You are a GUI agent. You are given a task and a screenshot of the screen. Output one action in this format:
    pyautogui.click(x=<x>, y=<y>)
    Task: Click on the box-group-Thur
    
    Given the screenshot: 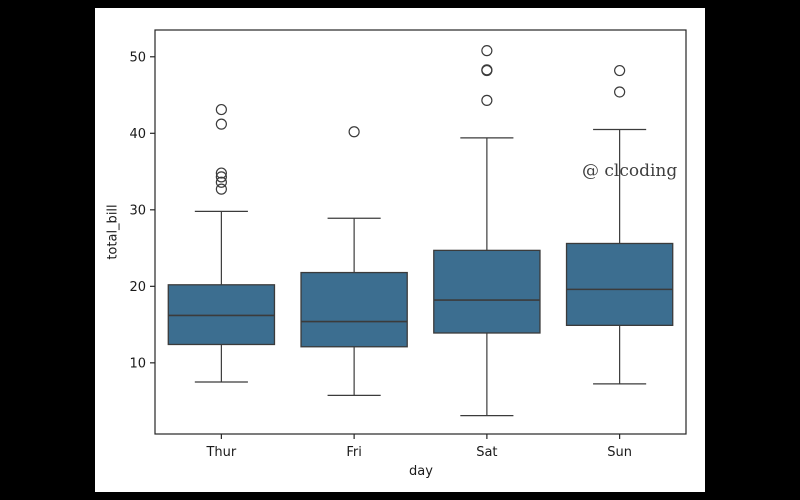 What is the action you would take?
    pyautogui.click(x=221, y=243)
    